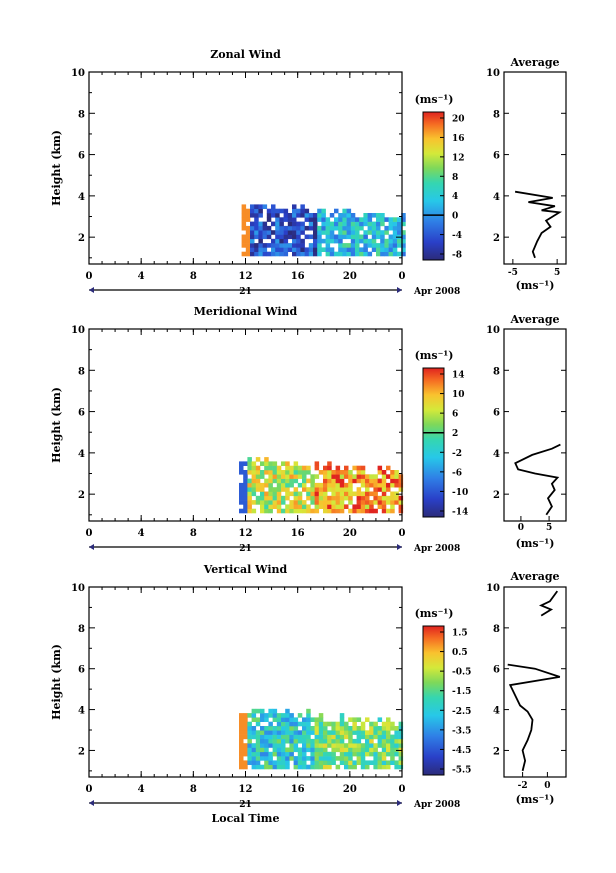 The image size is (616, 873). I want to click on heatmap, so click(321, 739).